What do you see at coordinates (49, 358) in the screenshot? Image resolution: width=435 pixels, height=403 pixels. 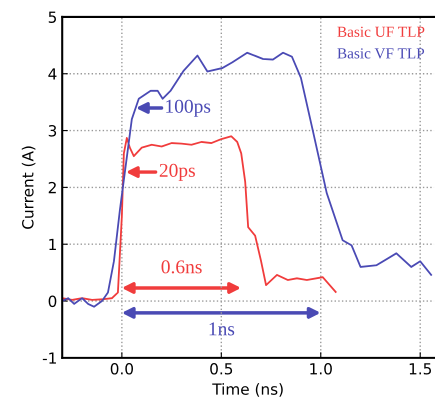 I see `y-tick-label: -1` at bounding box center [49, 358].